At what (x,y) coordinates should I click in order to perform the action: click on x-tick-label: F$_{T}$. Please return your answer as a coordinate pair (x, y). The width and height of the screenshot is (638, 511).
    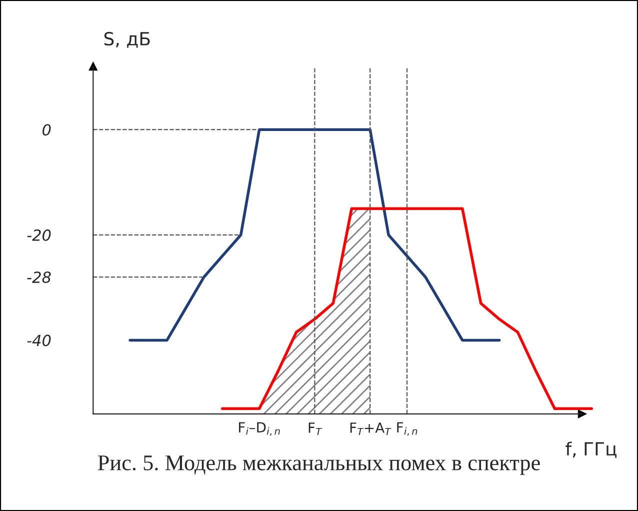
    Looking at the image, I should click on (315, 429).